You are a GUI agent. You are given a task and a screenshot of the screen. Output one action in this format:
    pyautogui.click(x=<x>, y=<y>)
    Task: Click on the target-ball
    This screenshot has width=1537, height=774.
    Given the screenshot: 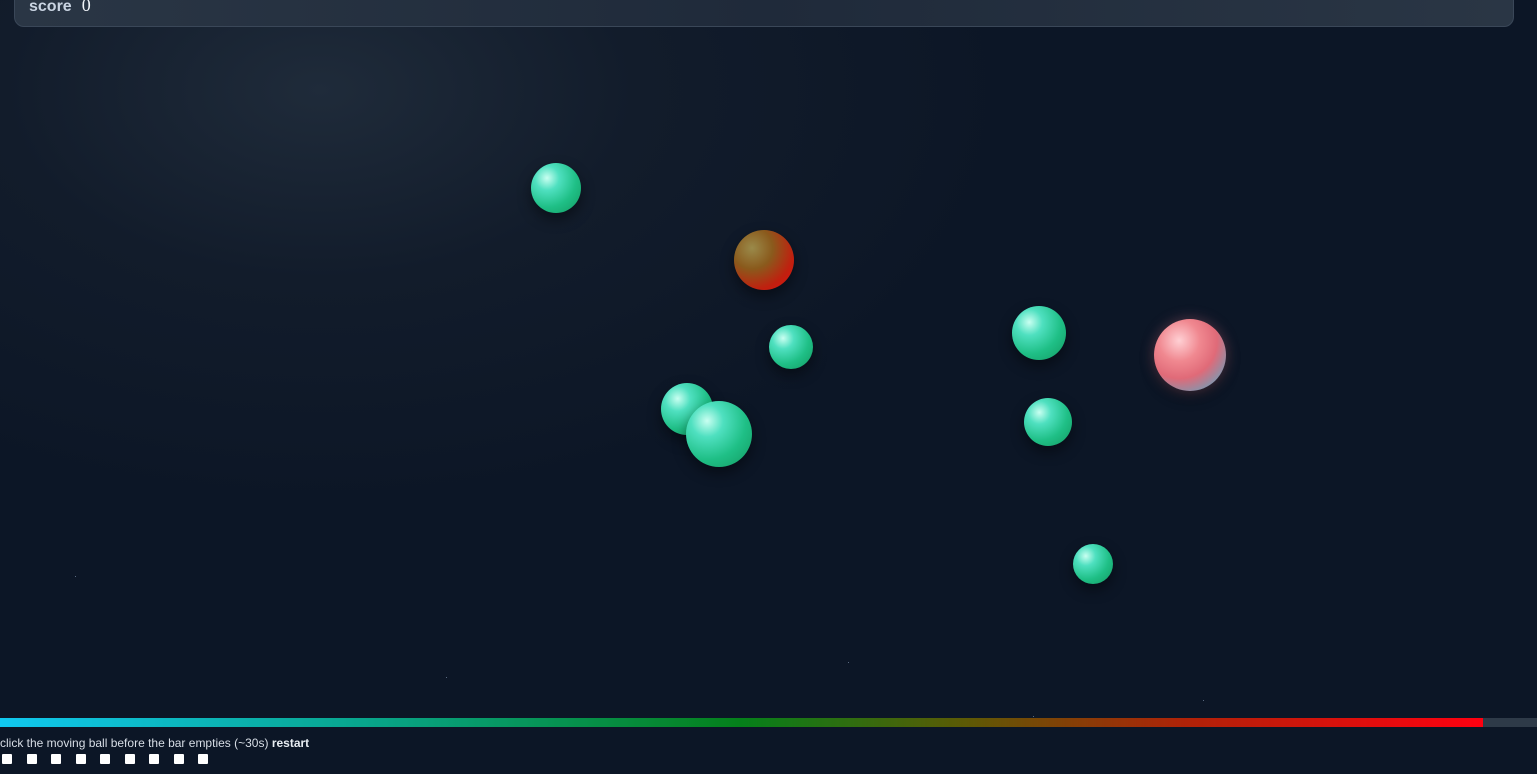 What is the action you would take?
    pyautogui.click(x=764, y=260)
    